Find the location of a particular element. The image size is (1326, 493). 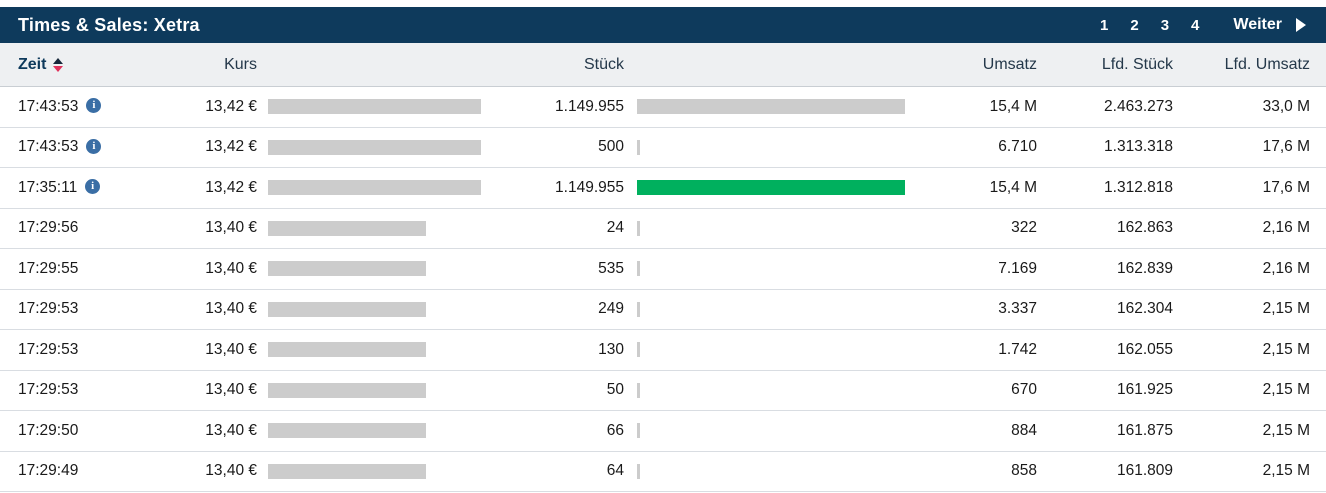

next-page-label: Weiter is located at coordinates (1257, 24).